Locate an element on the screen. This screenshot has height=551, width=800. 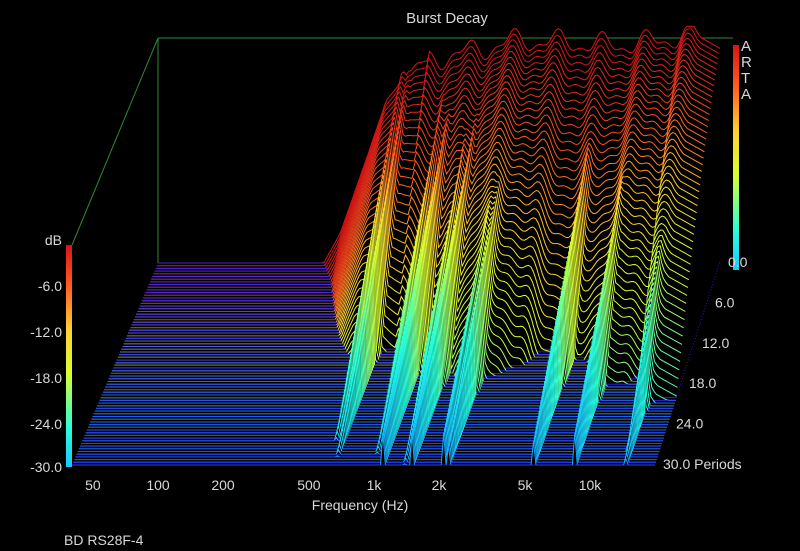
x-tick-label: 5k is located at coordinates (526, 485).